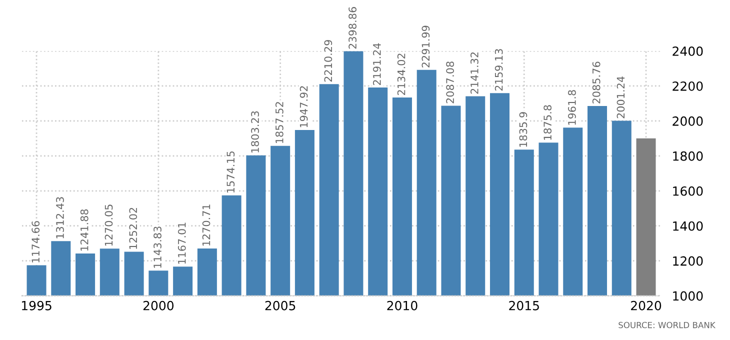 This screenshot has width=730, height=340. Describe the element at coordinates (687, 86) in the screenshot. I see `y-tick-label: 2200` at that location.